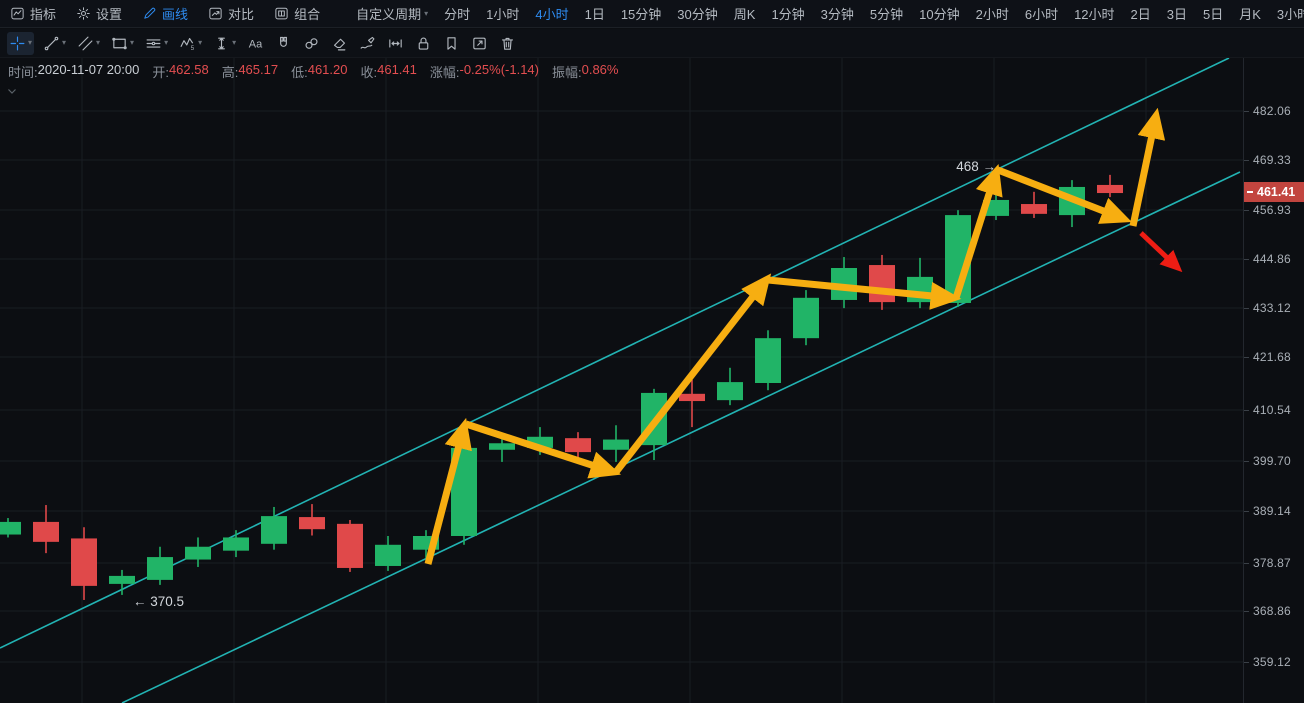 This screenshot has width=1304, height=703. I want to click on lock-tool, so click(423, 43).